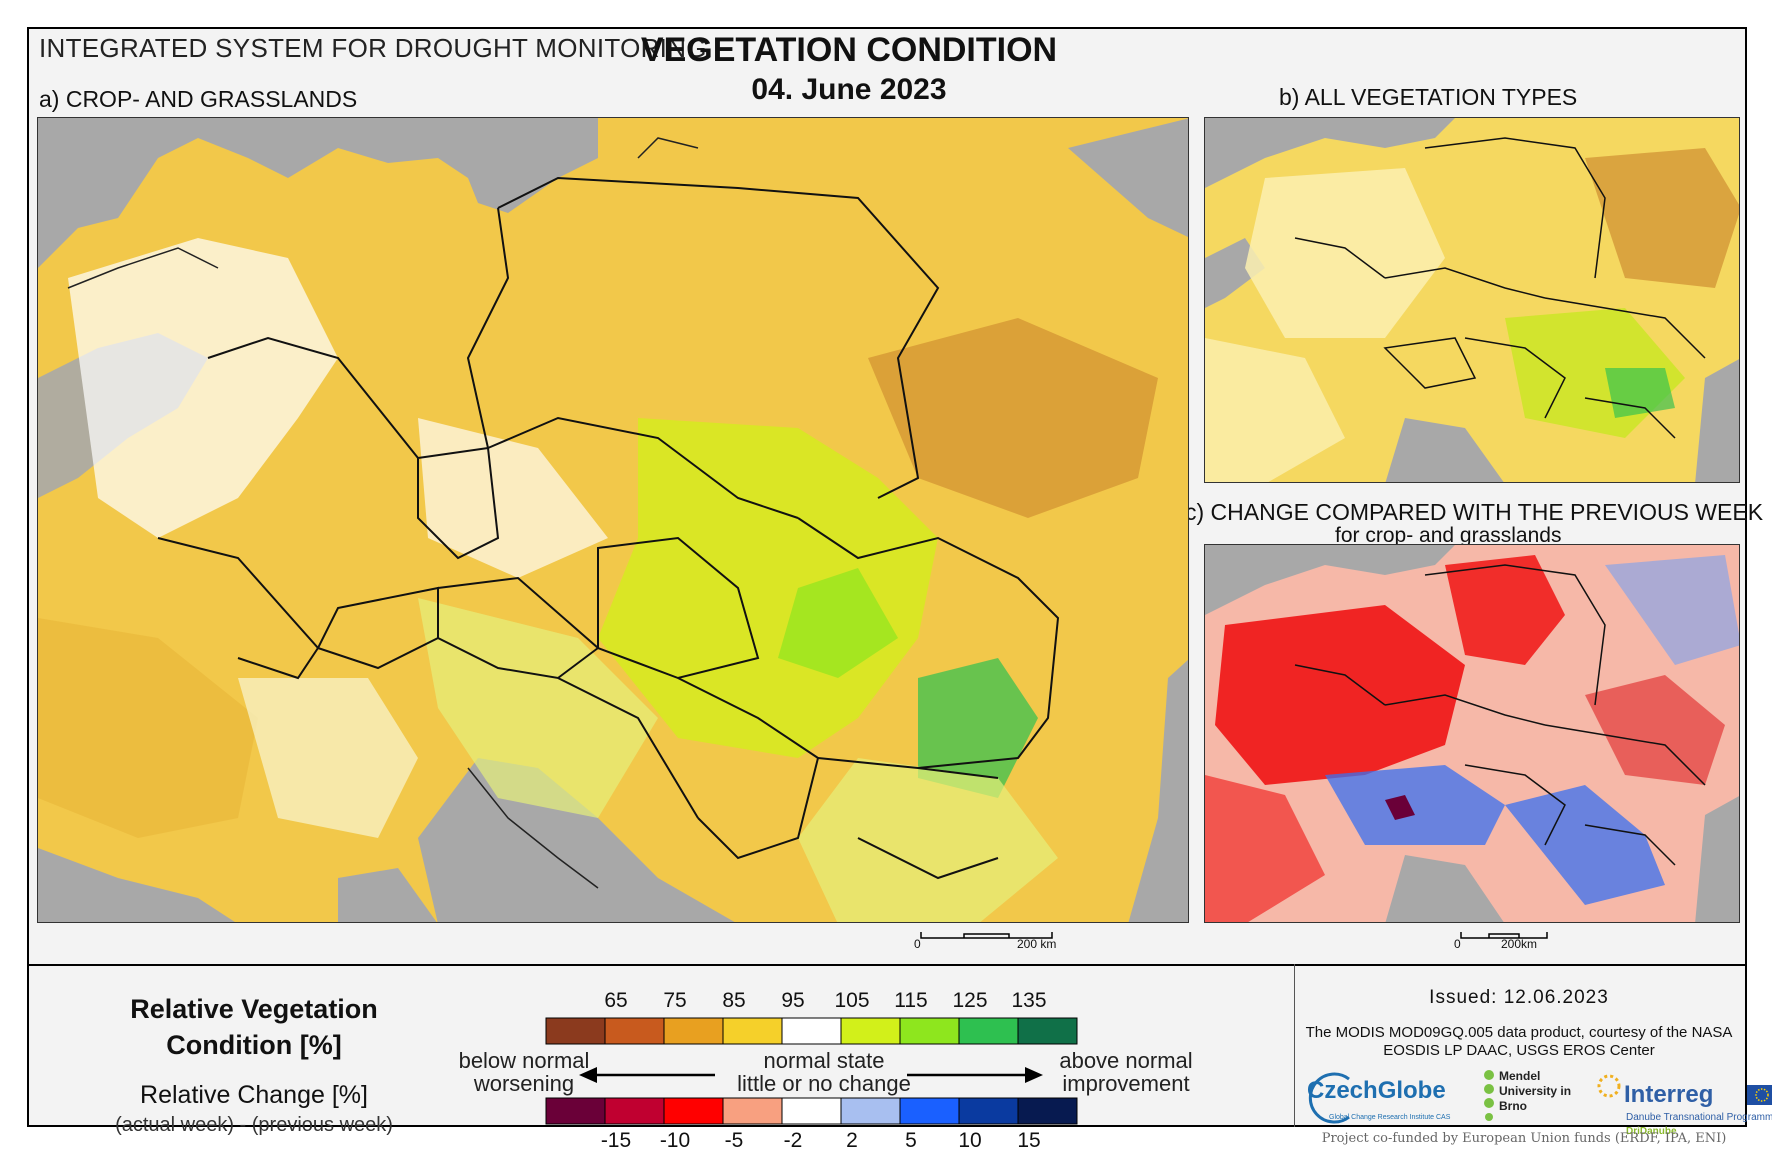 The image size is (1772, 1156). I want to click on mendel-logo-text: Mendel University in Brno, so click(1535, 1091).